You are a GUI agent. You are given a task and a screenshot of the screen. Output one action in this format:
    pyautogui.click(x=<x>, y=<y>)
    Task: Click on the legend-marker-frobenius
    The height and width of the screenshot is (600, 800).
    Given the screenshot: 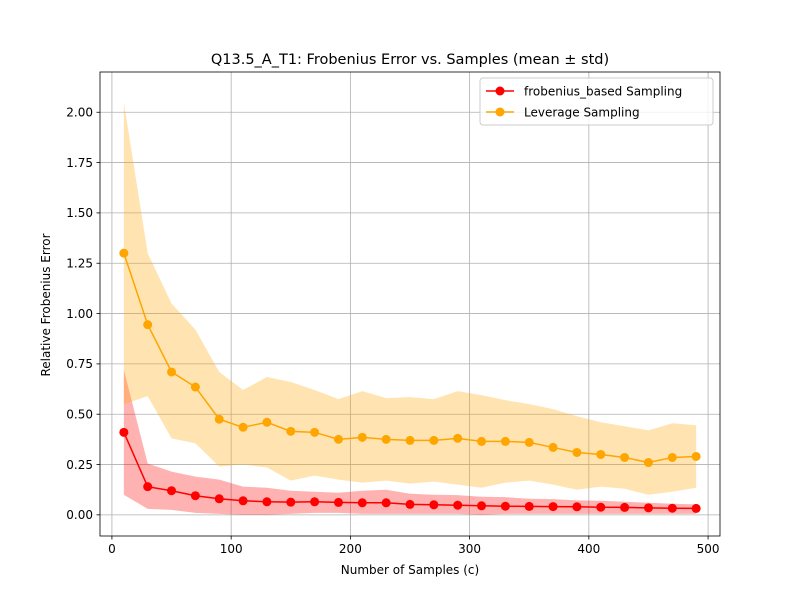 What is the action you would take?
    pyautogui.click(x=500, y=91)
    